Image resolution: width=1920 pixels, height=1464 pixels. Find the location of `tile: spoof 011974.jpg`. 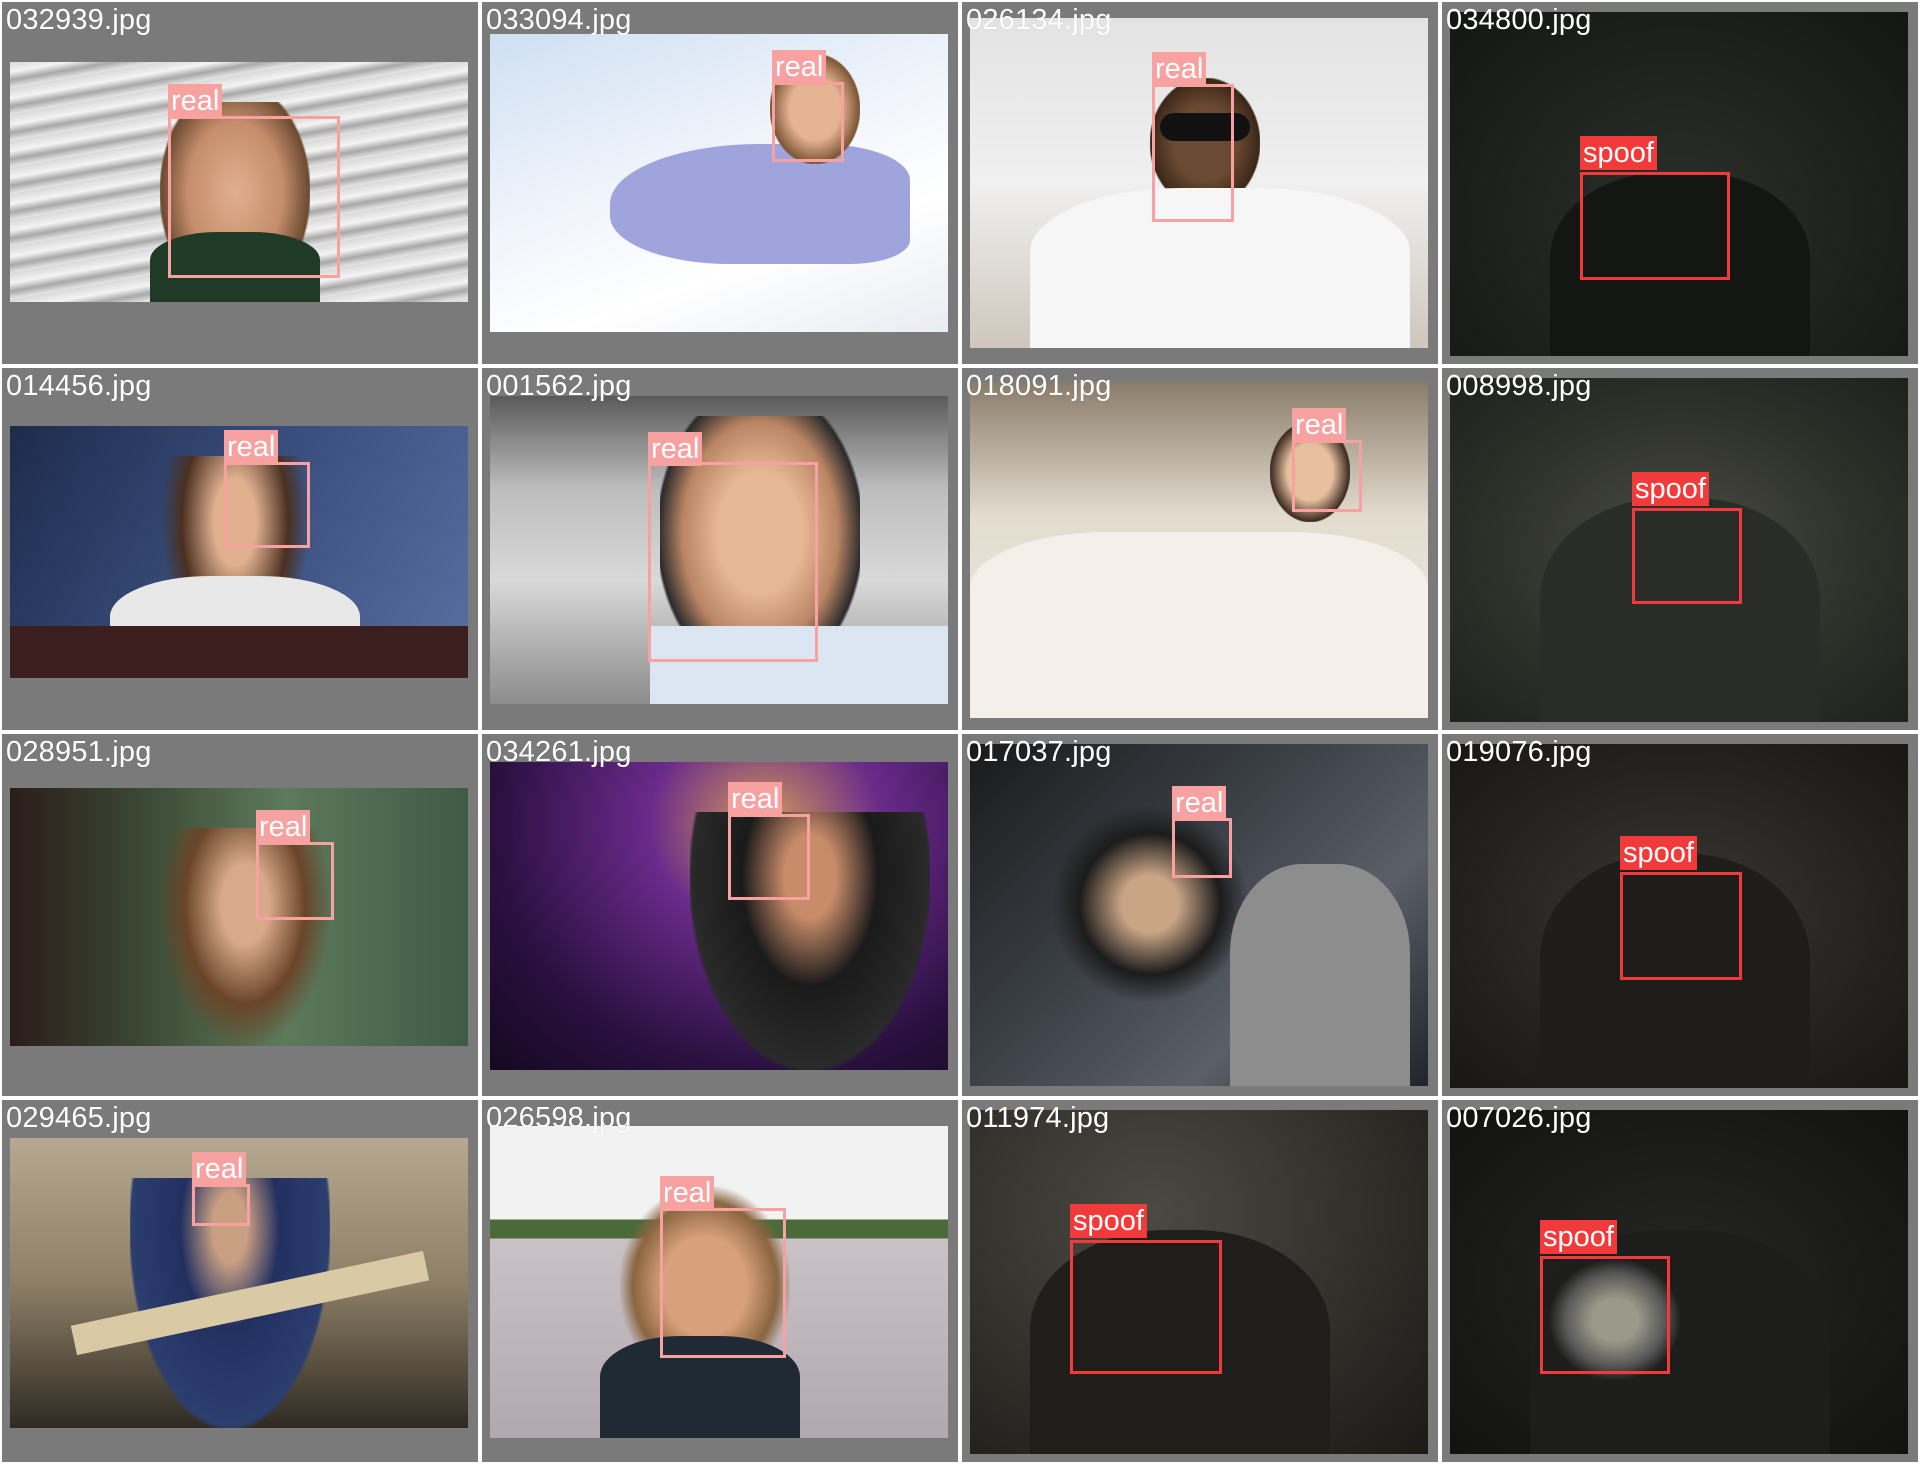

tile: spoof 011974.jpg is located at coordinates (1200, 1281).